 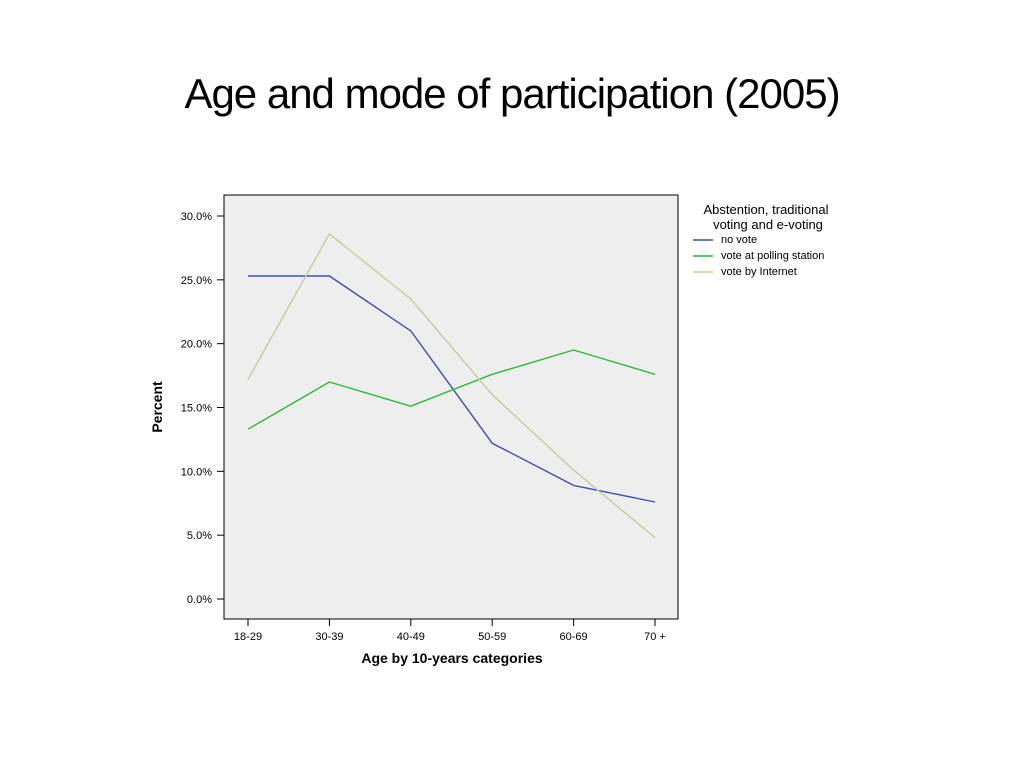 I want to click on legend-label: no vote, so click(x=739, y=240).